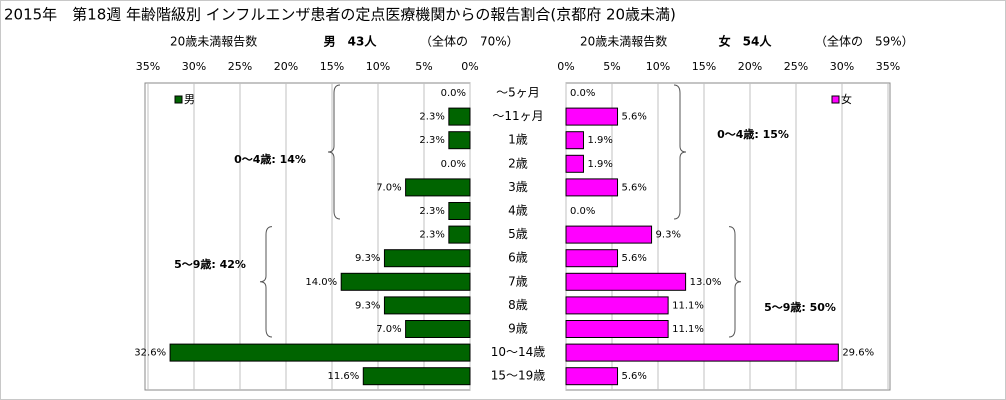  I want to click on value-label: 14.0%, so click(321, 282).